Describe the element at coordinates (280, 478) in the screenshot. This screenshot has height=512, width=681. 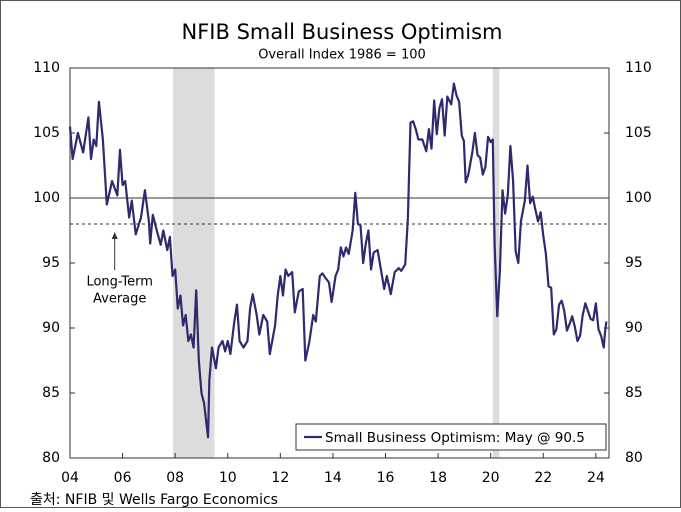
I see `x-tick-label: 12` at that location.